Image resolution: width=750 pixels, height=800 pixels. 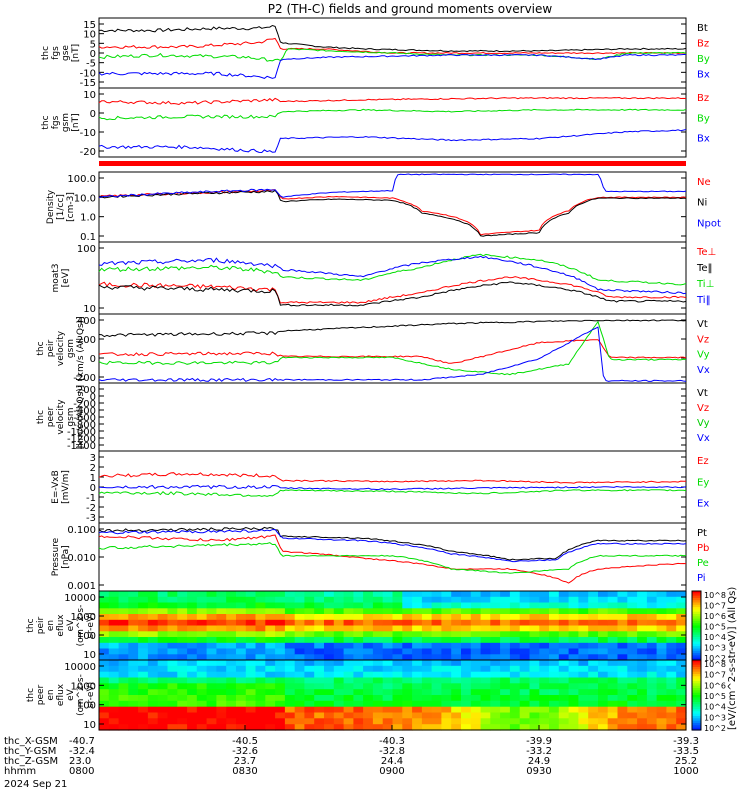 I want to click on series-line-Te⊥, so click(x=392, y=290).